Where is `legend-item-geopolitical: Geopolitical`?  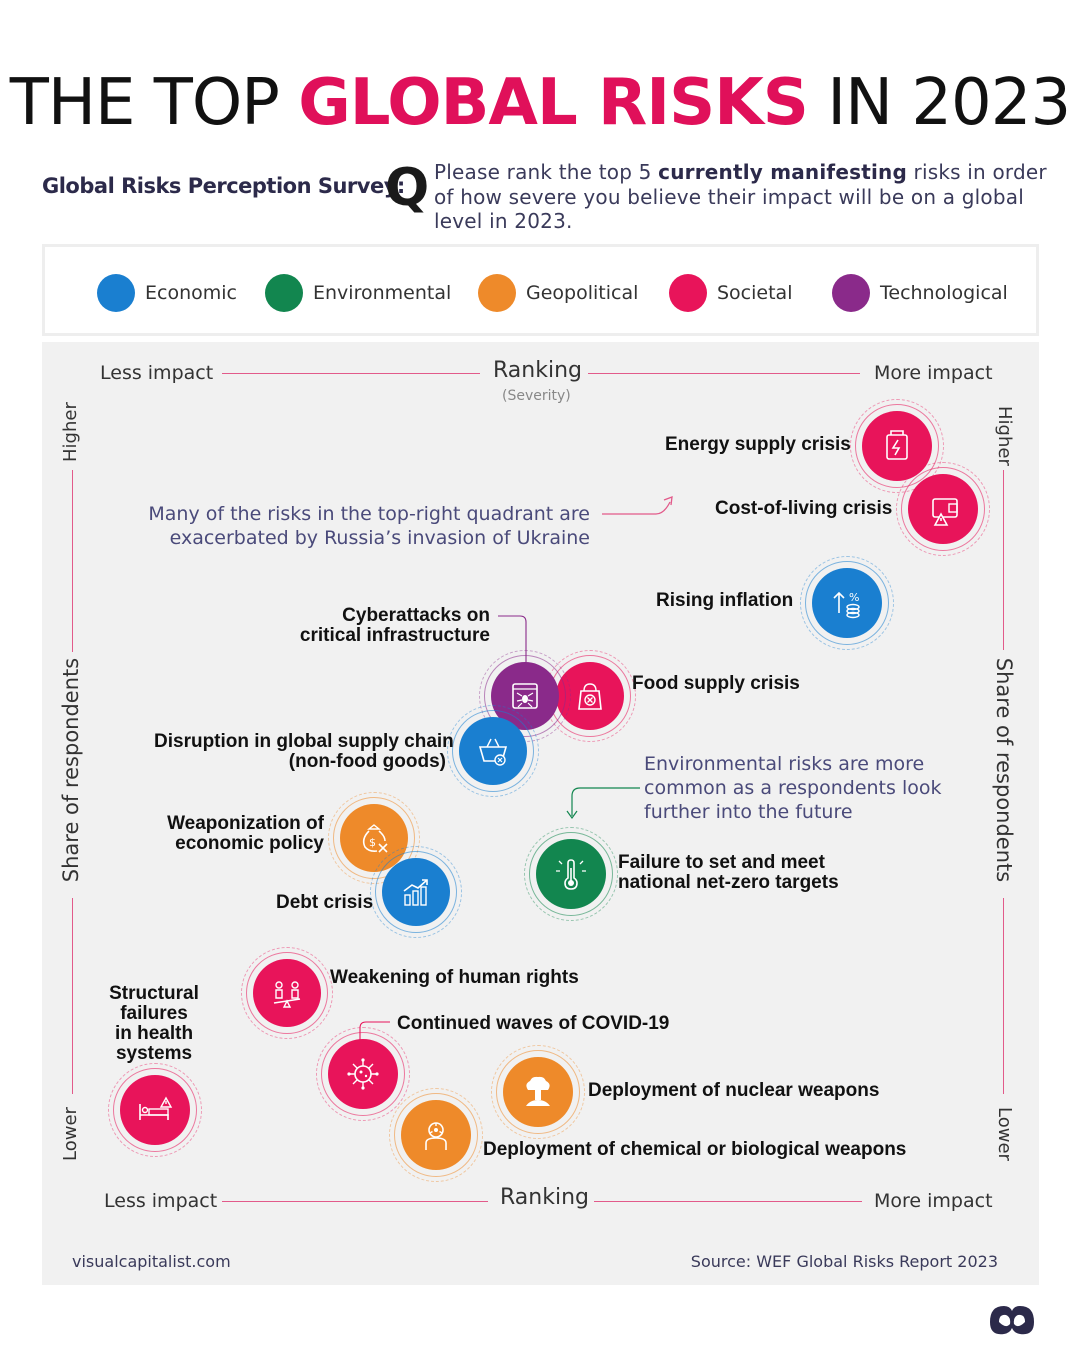
legend-item-geopolitical: Geopolitical is located at coordinates (558, 293).